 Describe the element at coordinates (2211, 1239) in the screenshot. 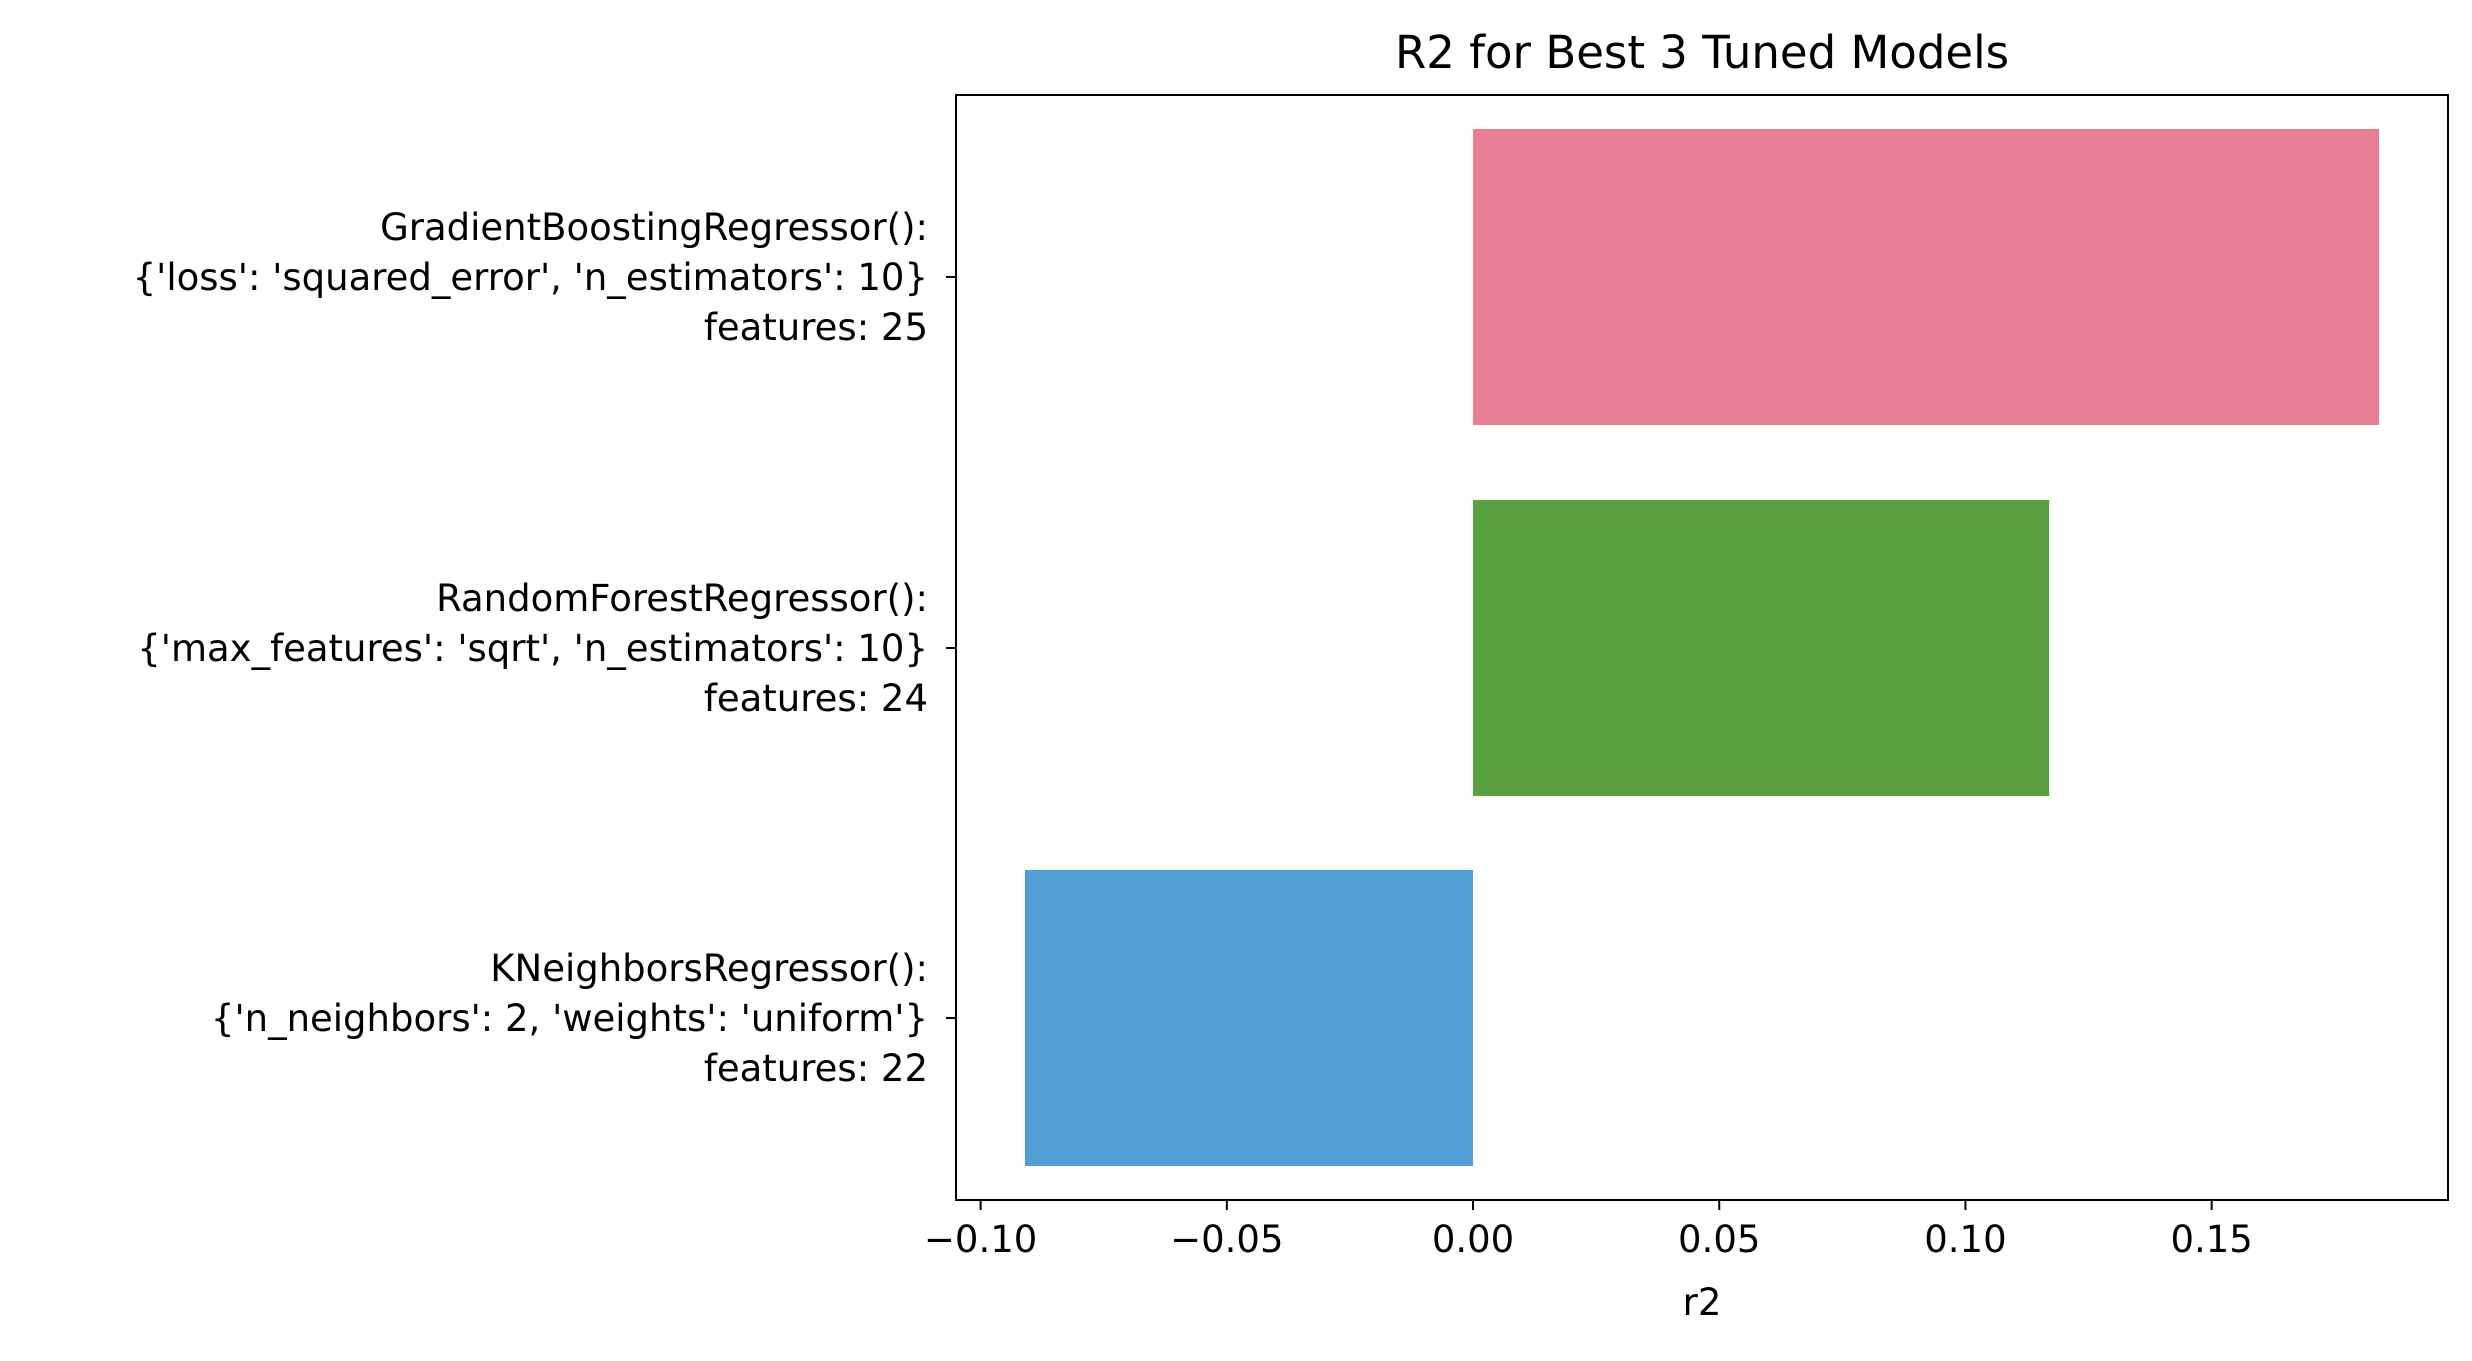

I see `x-tick-label: 0.15` at that location.